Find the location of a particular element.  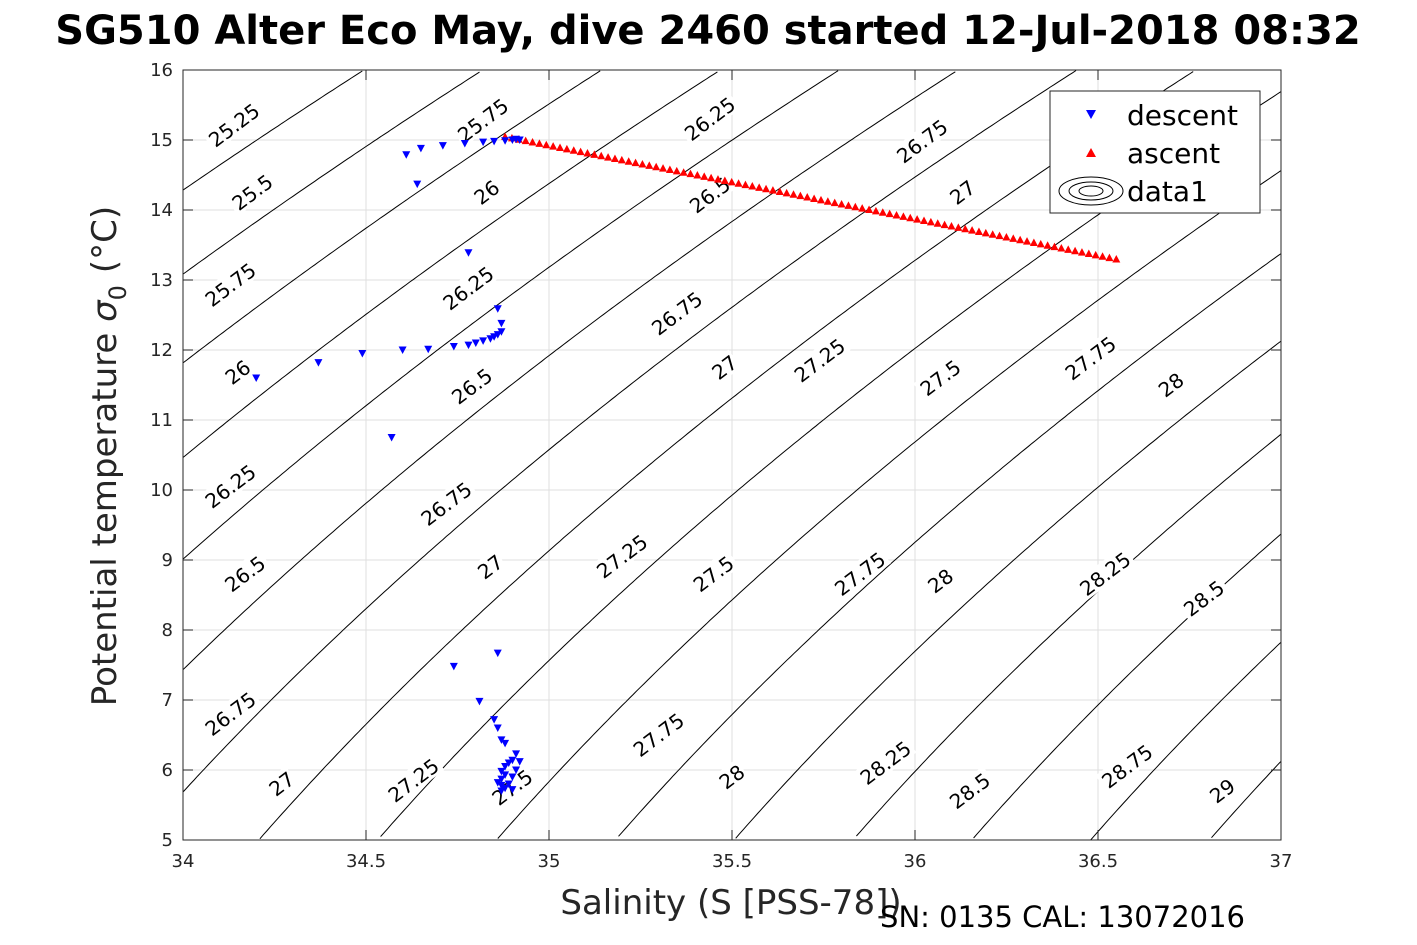

legend-ascent-marker is located at coordinates (1091, 152).